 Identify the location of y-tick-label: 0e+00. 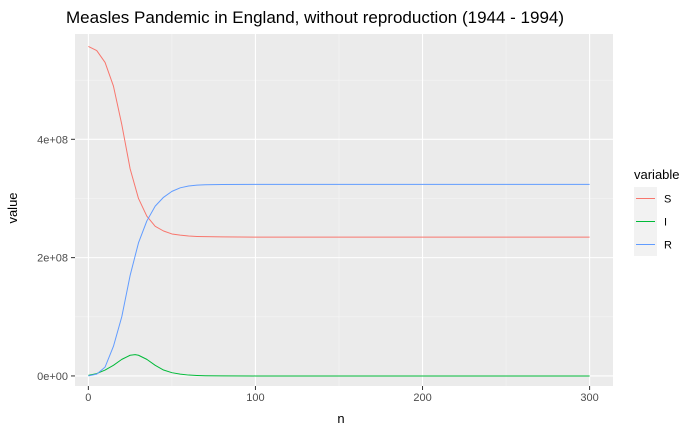
(52, 377).